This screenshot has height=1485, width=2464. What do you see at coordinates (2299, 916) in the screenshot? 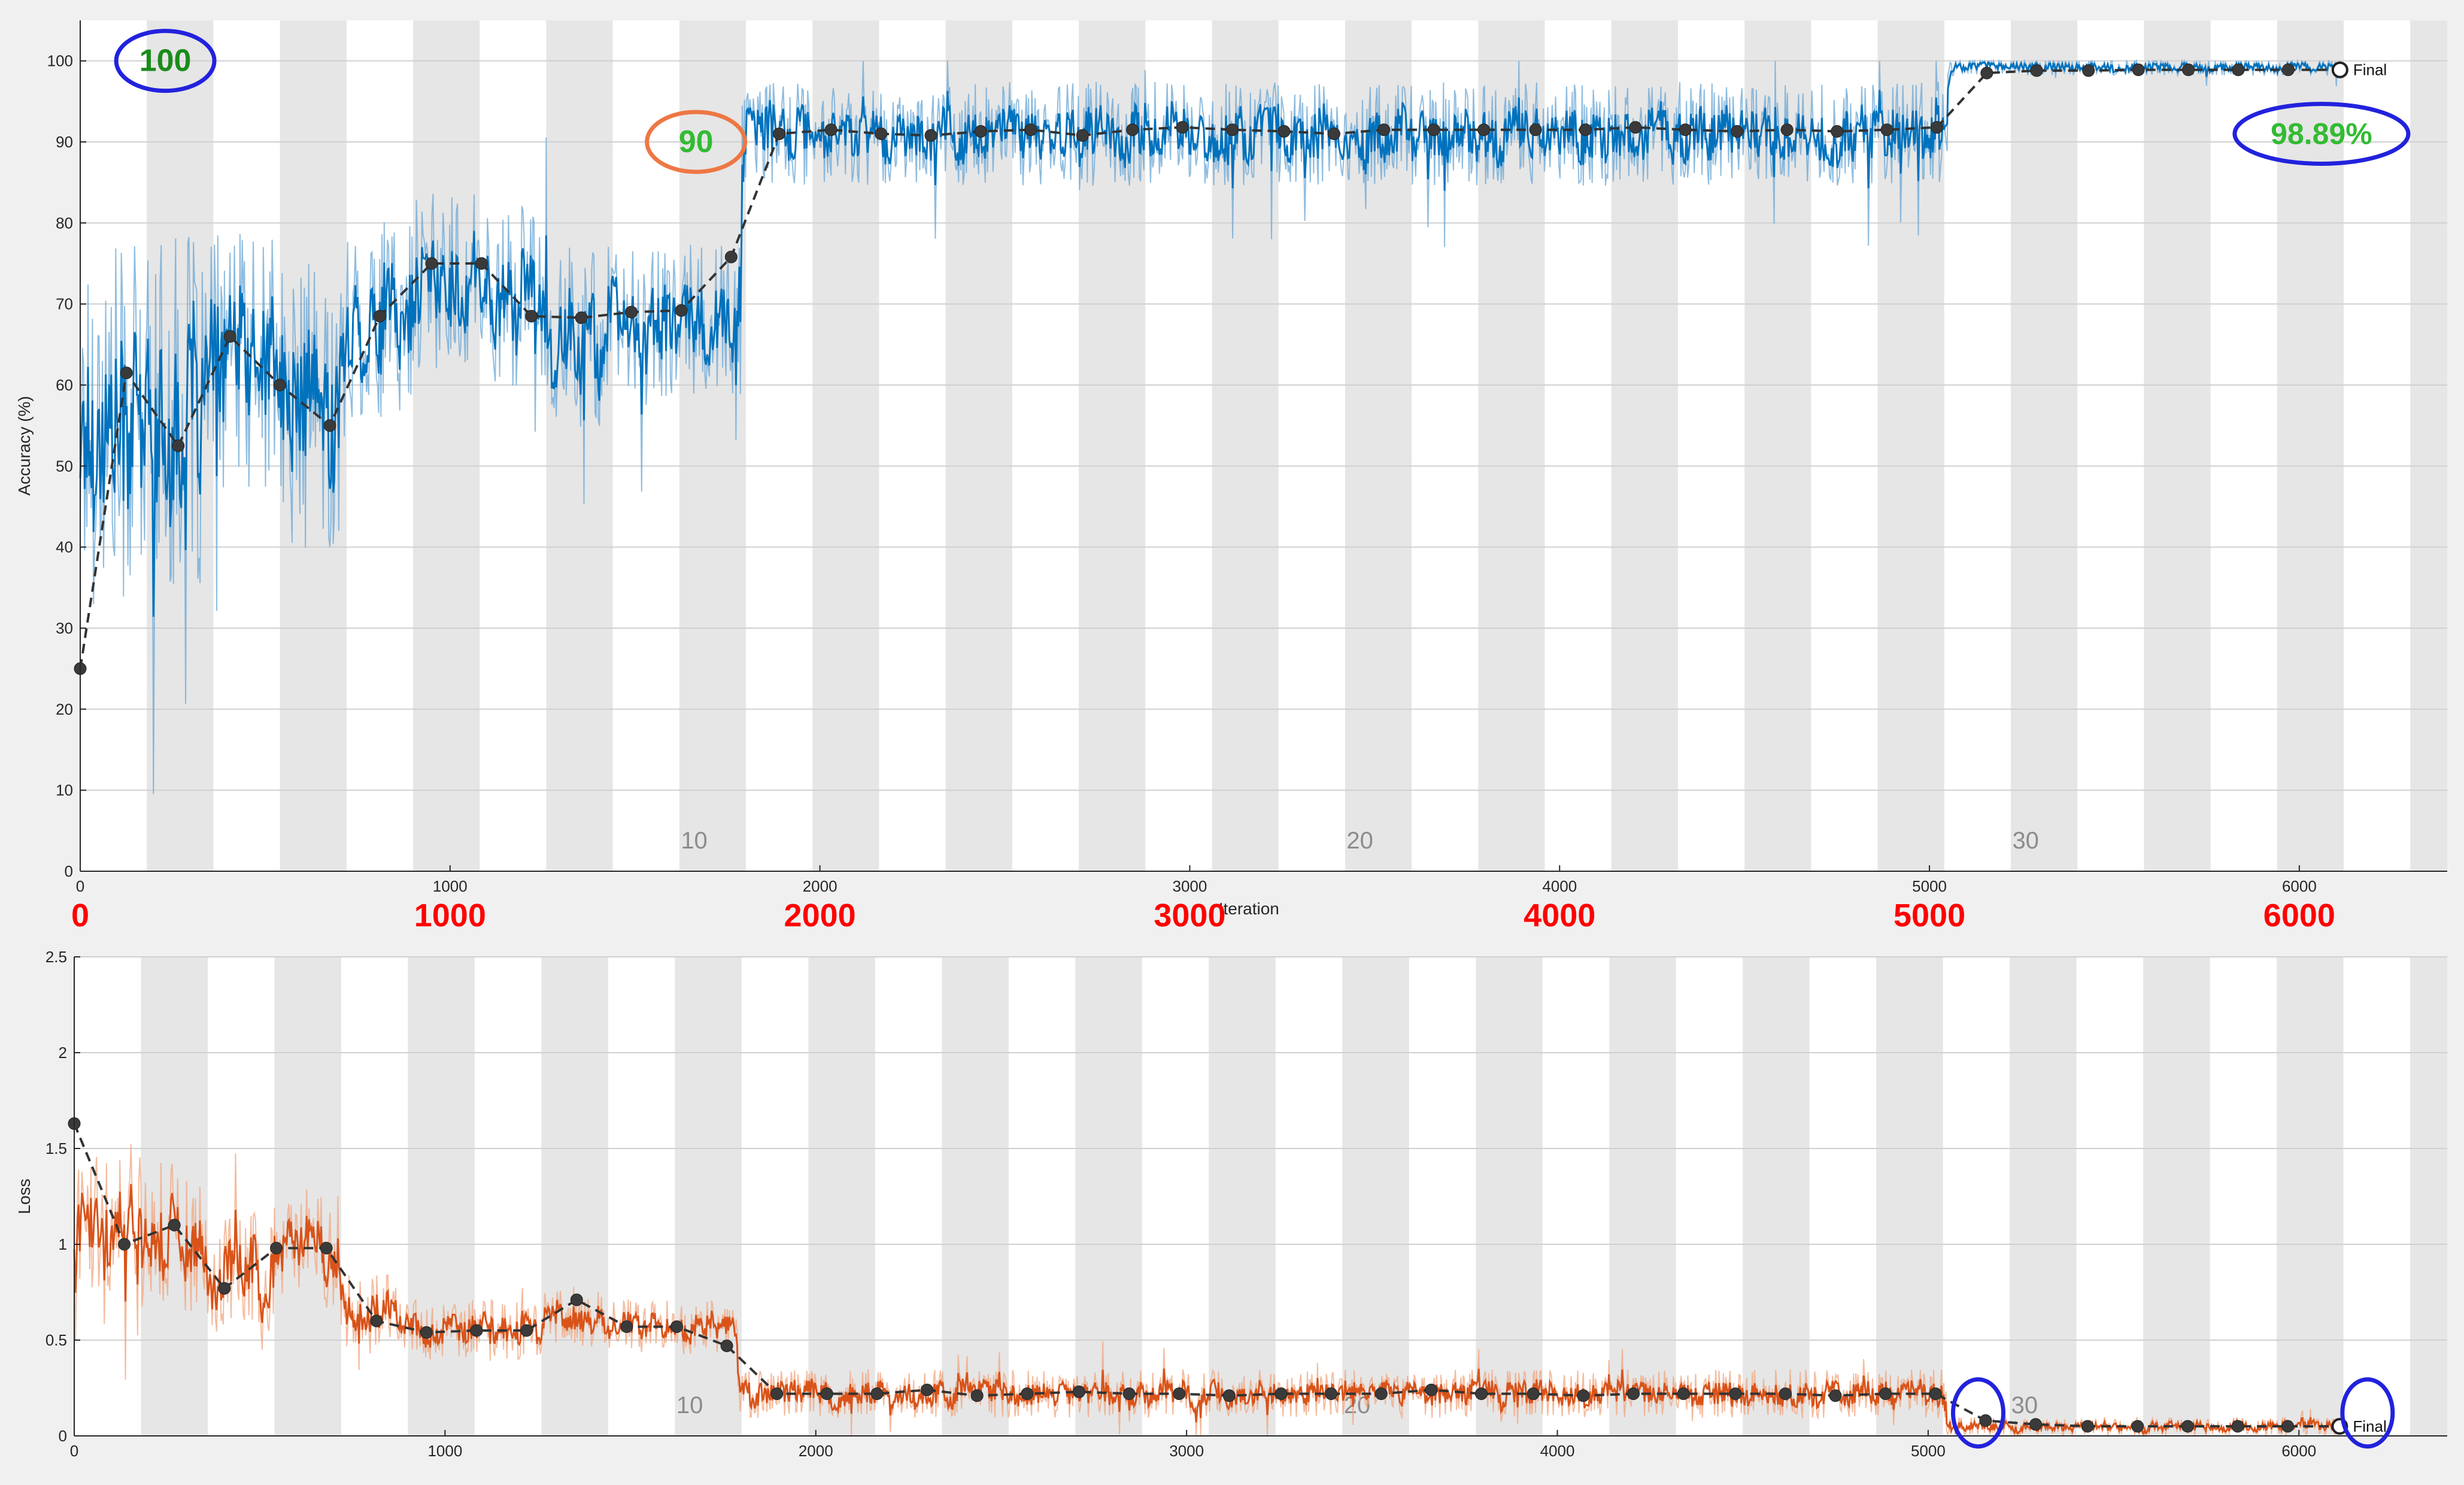
I see `overlay-x-label: 6000` at bounding box center [2299, 916].